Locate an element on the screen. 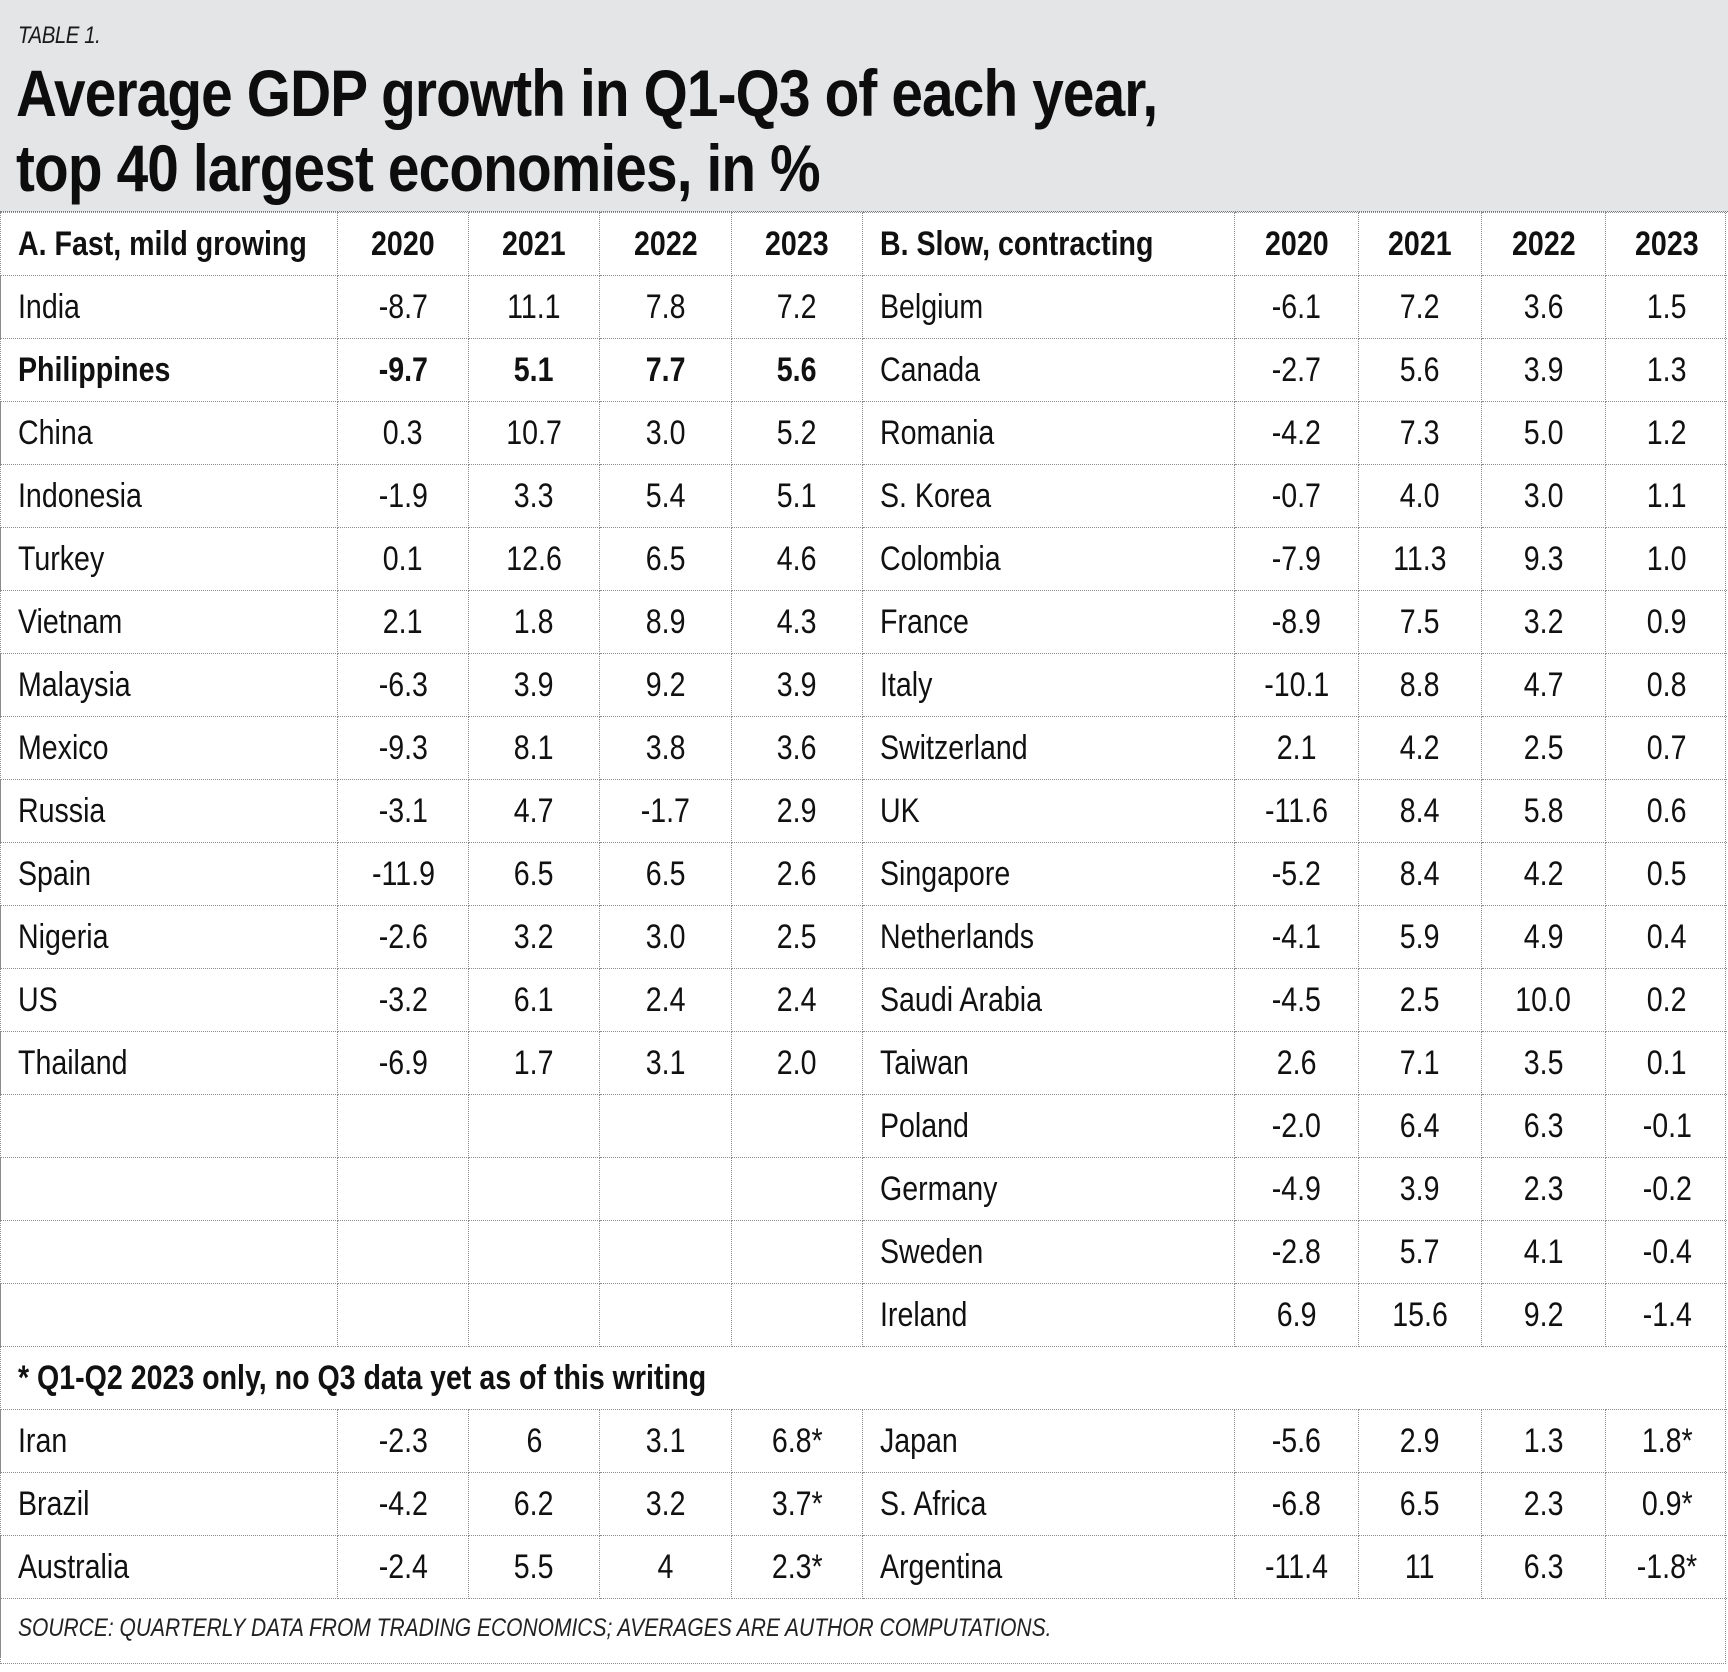 This screenshot has height=1672, width=1728. section-a-value: 9.2 is located at coordinates (665, 685).